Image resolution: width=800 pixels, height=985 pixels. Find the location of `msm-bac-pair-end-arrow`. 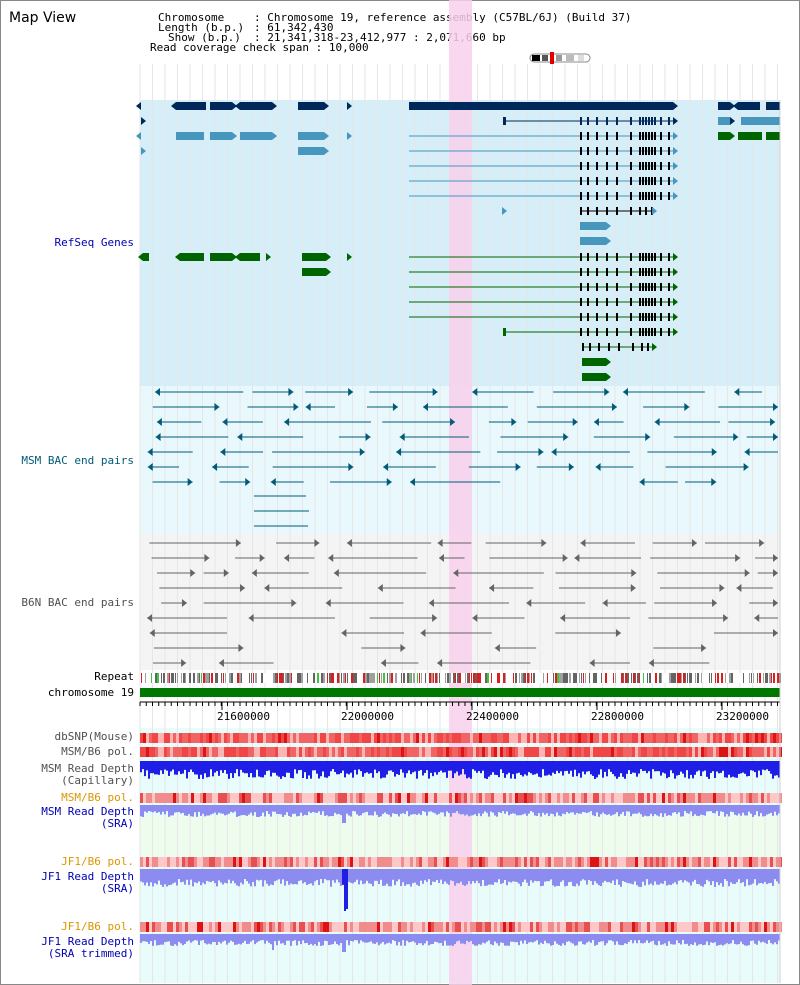

msm-bac-pair-end-arrow is located at coordinates (368, 437).